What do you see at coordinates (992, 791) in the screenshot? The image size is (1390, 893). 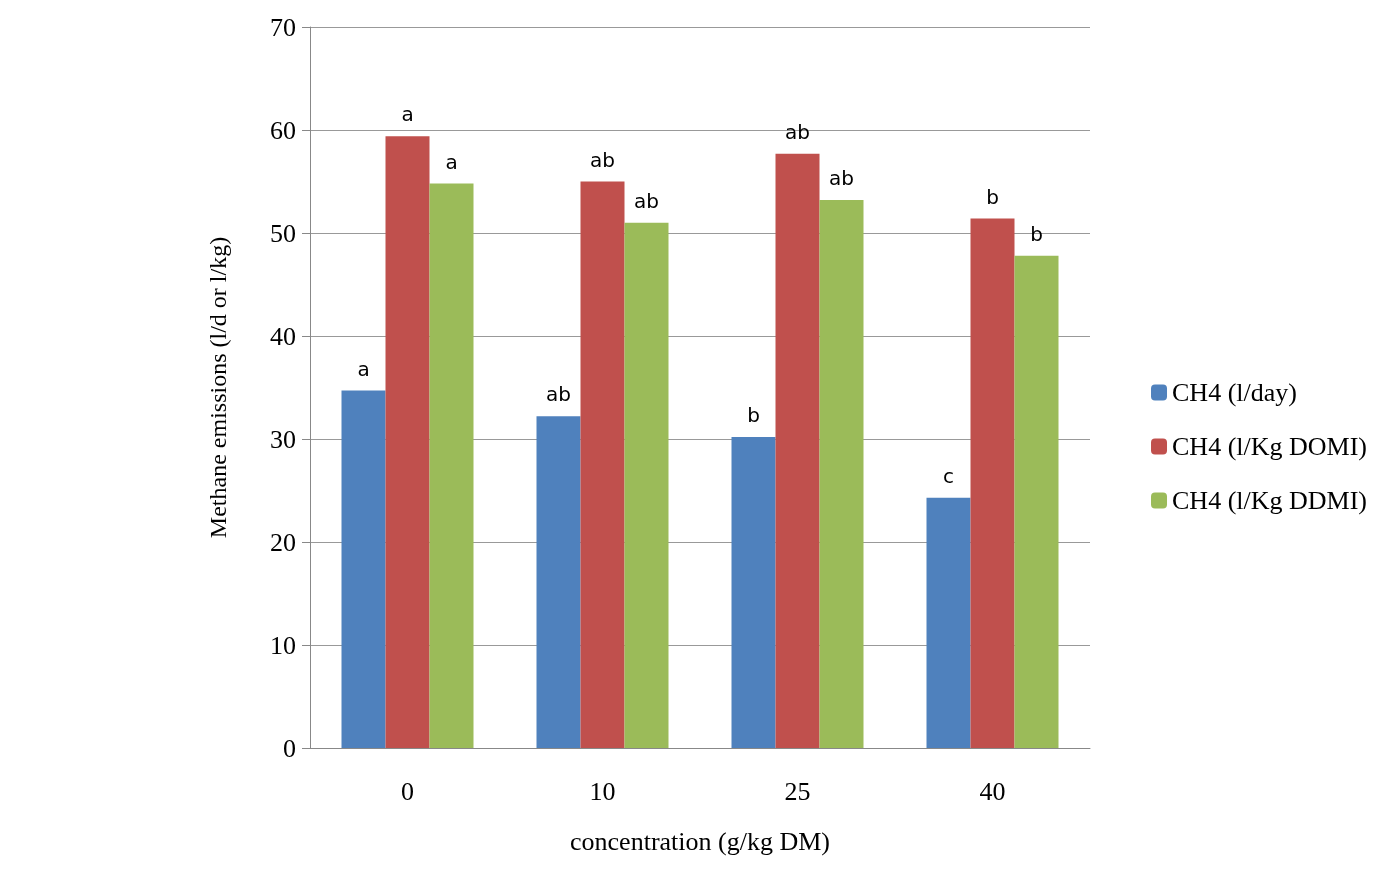 I see `x-tick-label: 40` at bounding box center [992, 791].